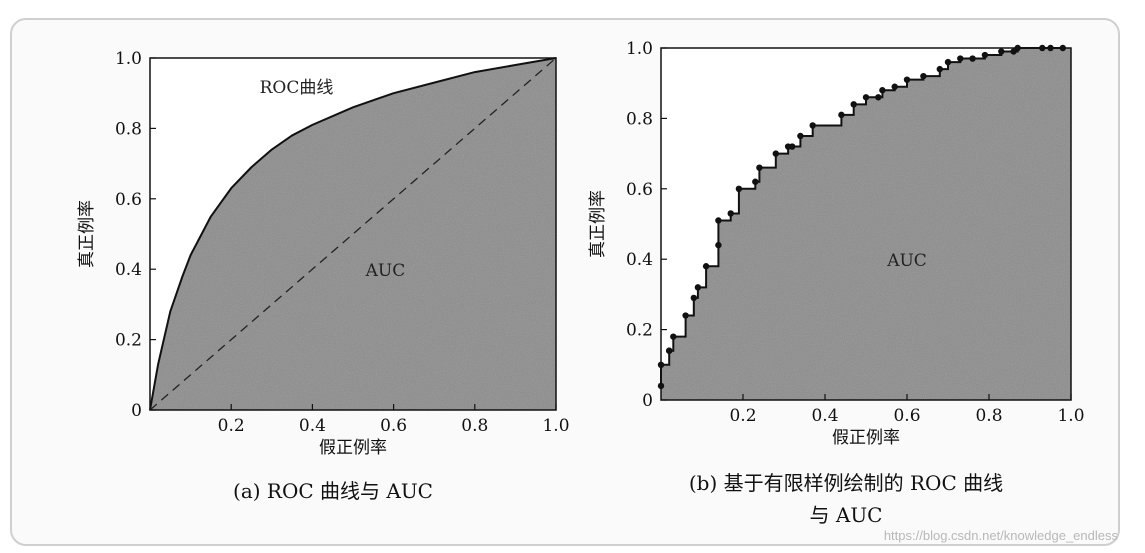 This screenshot has height=553, width=1145. Describe the element at coordinates (846, 515) in the screenshot. I see `caption-b-line: 与 AUC` at that location.